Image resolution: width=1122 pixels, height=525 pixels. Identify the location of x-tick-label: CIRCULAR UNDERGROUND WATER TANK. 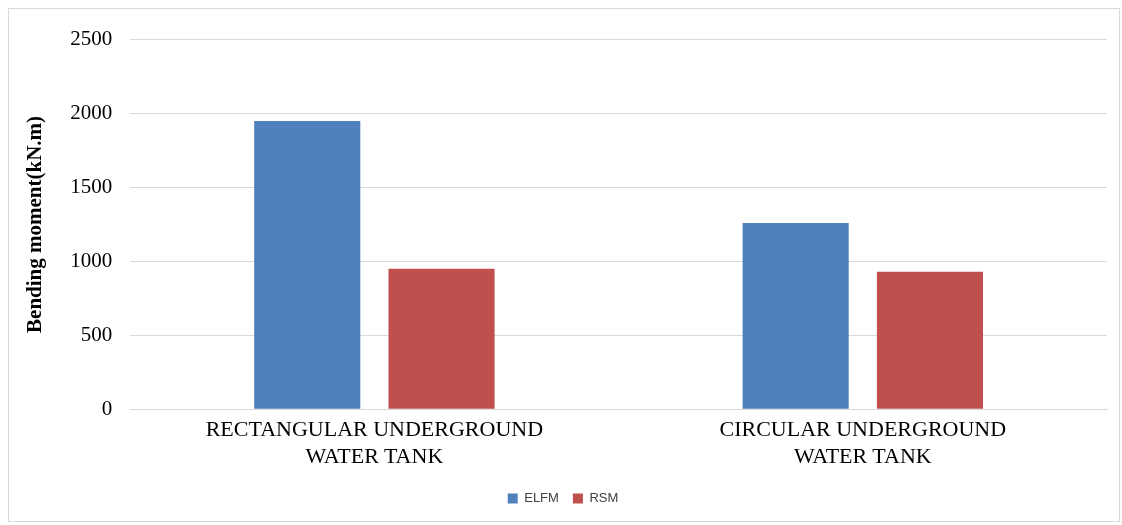
(863, 442).